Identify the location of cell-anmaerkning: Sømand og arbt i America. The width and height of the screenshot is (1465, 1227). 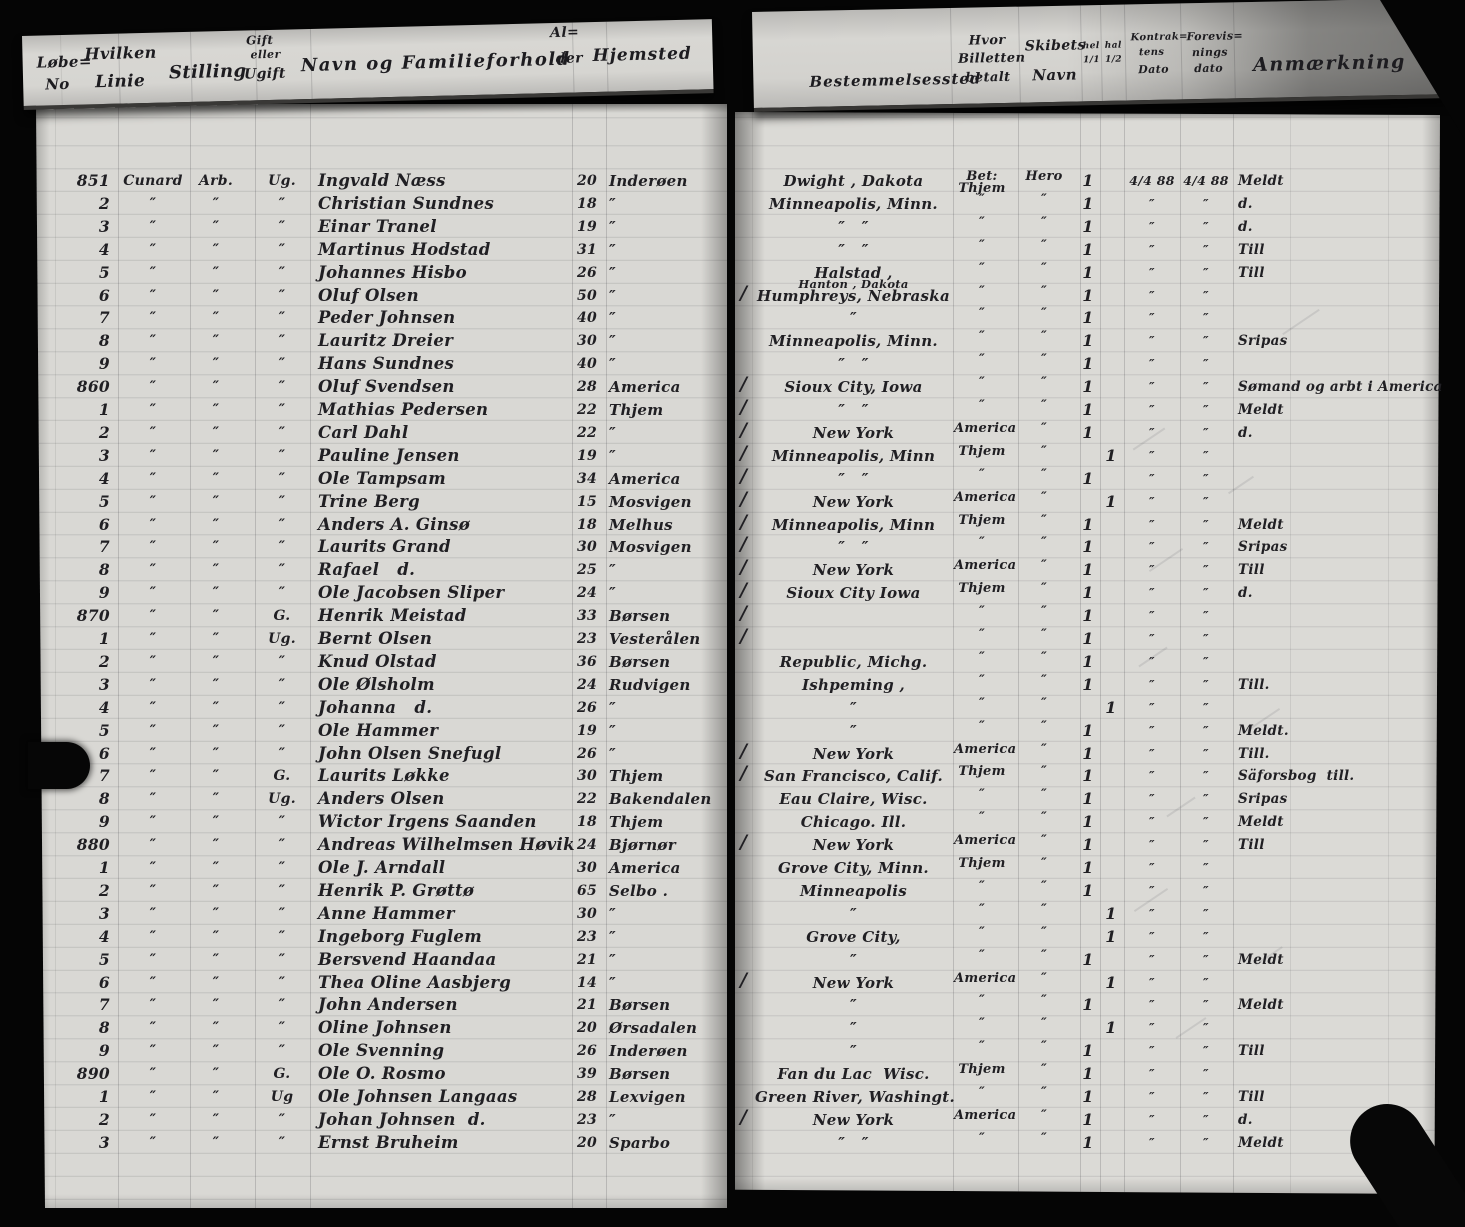
(1340, 387).